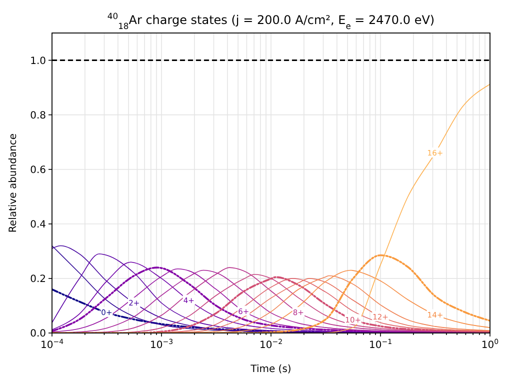 The image size is (512, 384). Describe the element at coordinates (490, 344) in the screenshot. I see `x-tick-label: 10$^{0}$` at that location.